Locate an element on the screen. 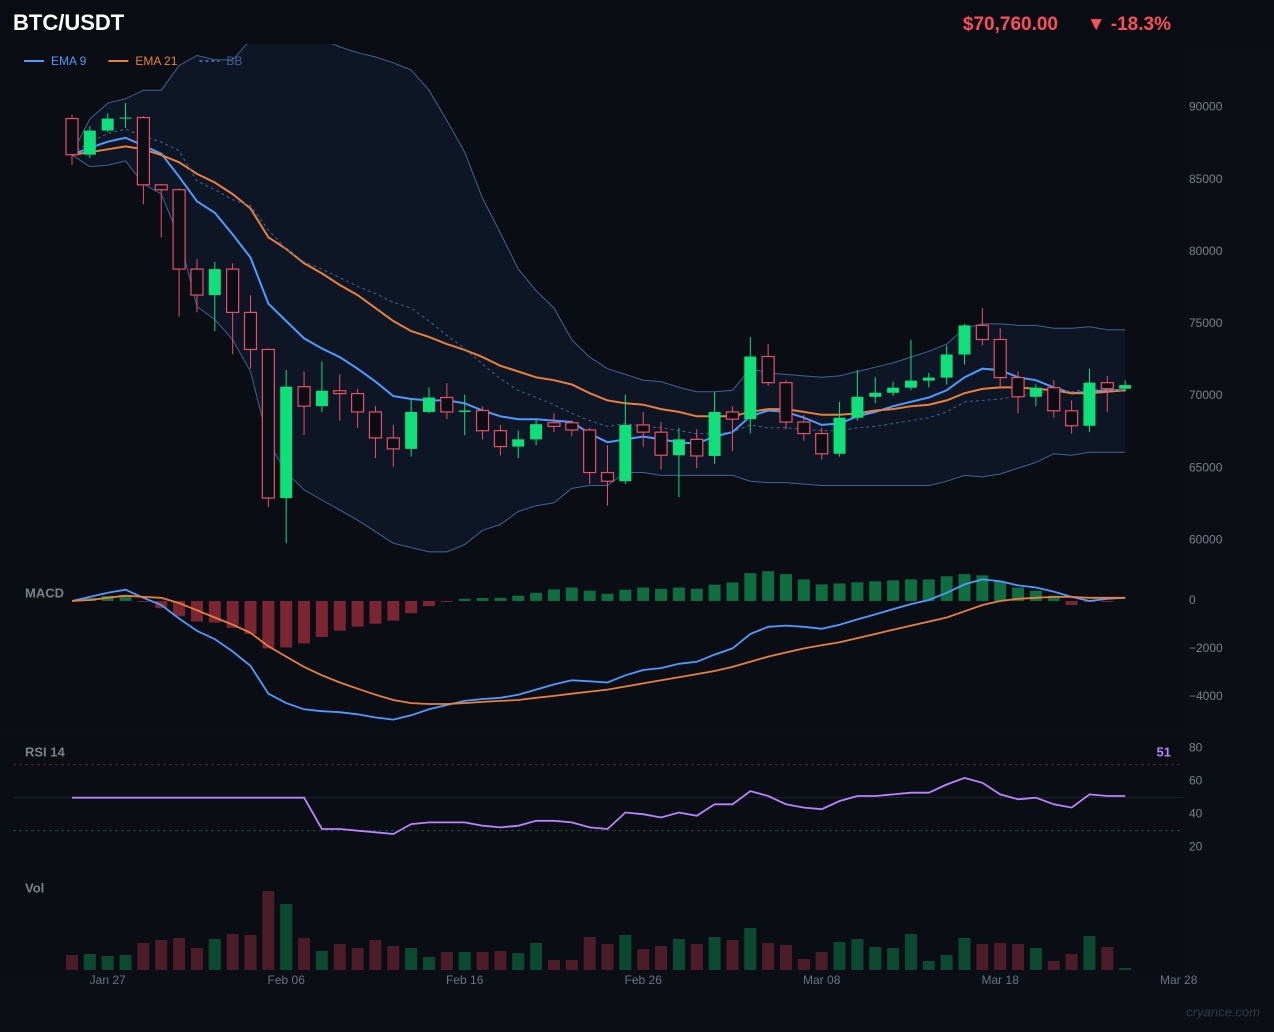  last-price: $70,760.00 is located at coordinates (1010, 24).